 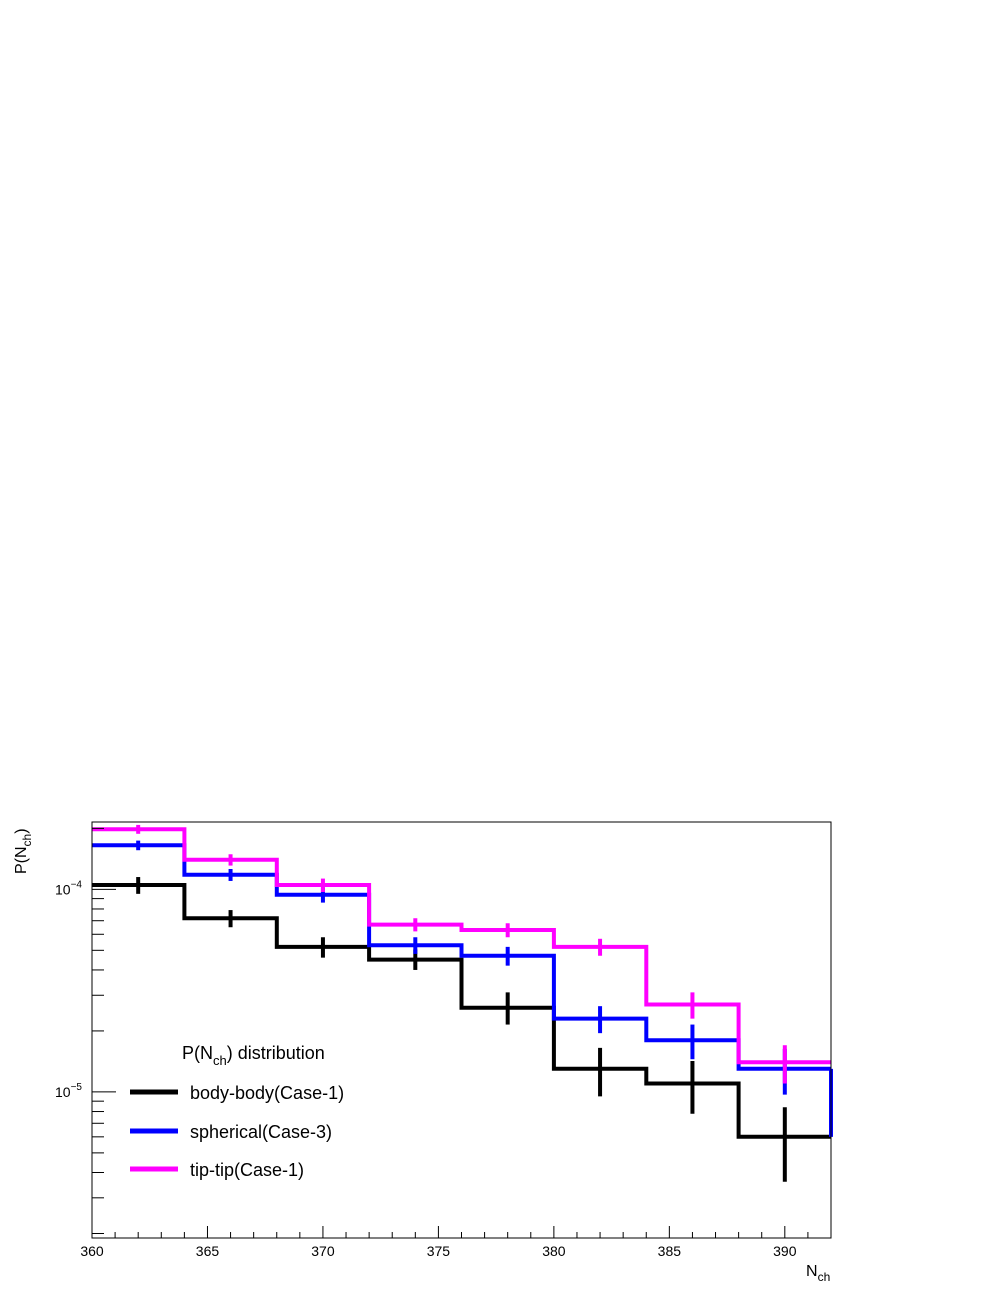 What do you see at coordinates (323, 1251) in the screenshot?
I see `x-tick-label: 370` at bounding box center [323, 1251].